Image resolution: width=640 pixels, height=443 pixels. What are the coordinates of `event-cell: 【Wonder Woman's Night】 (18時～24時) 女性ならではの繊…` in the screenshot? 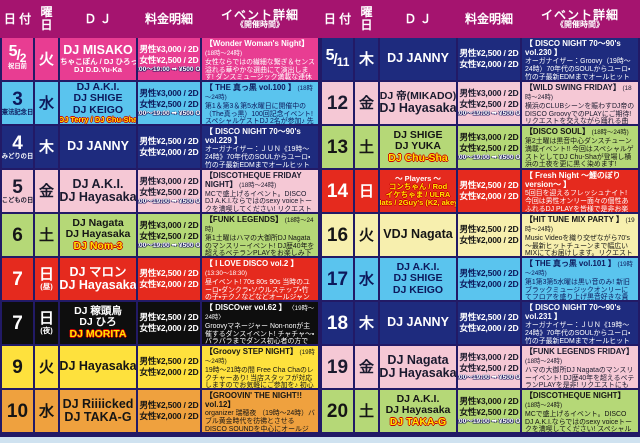 It's located at (260, 59).